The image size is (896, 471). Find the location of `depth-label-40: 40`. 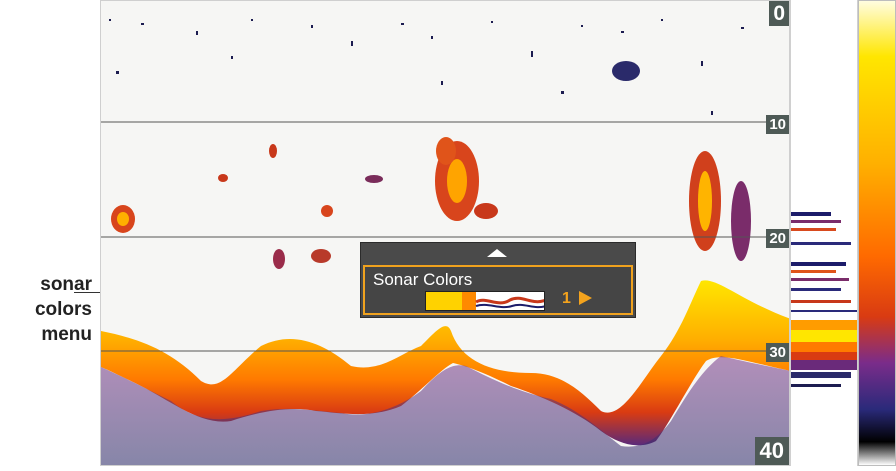

depth-label-40: 40 is located at coordinates (771, 451).